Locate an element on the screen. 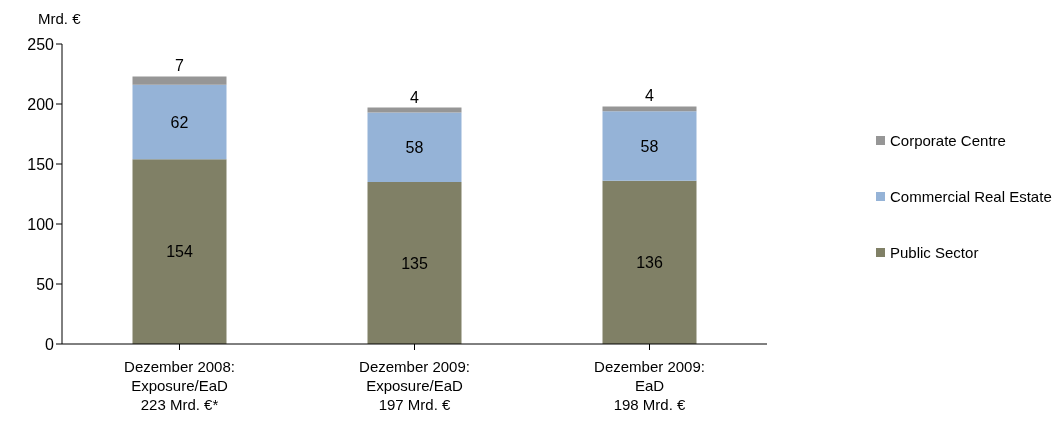  y-tick-label: 150 is located at coordinates (41, 164).